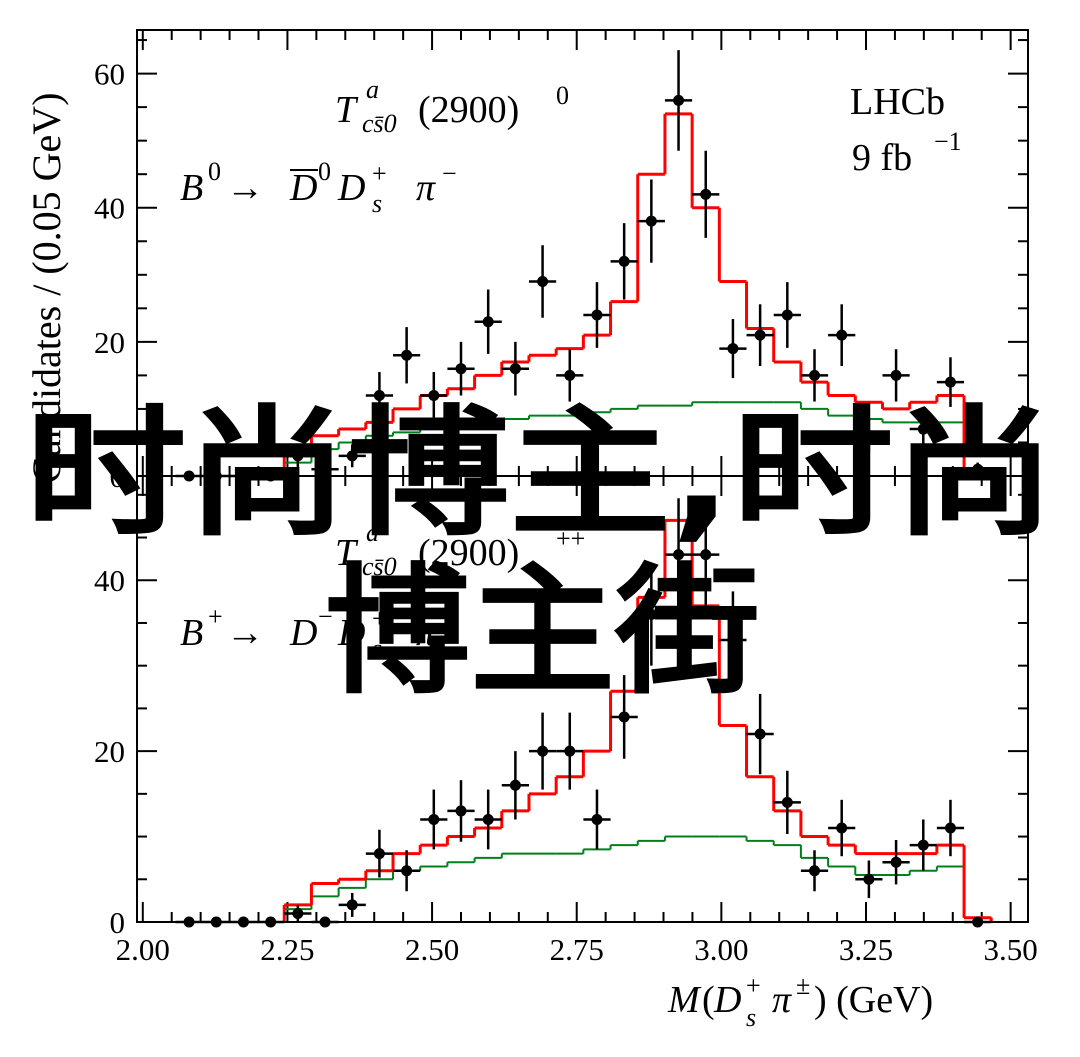 The image size is (1080, 1057). What do you see at coordinates (948, 141) in the screenshot?
I see `annotation-part: −1` at bounding box center [948, 141].